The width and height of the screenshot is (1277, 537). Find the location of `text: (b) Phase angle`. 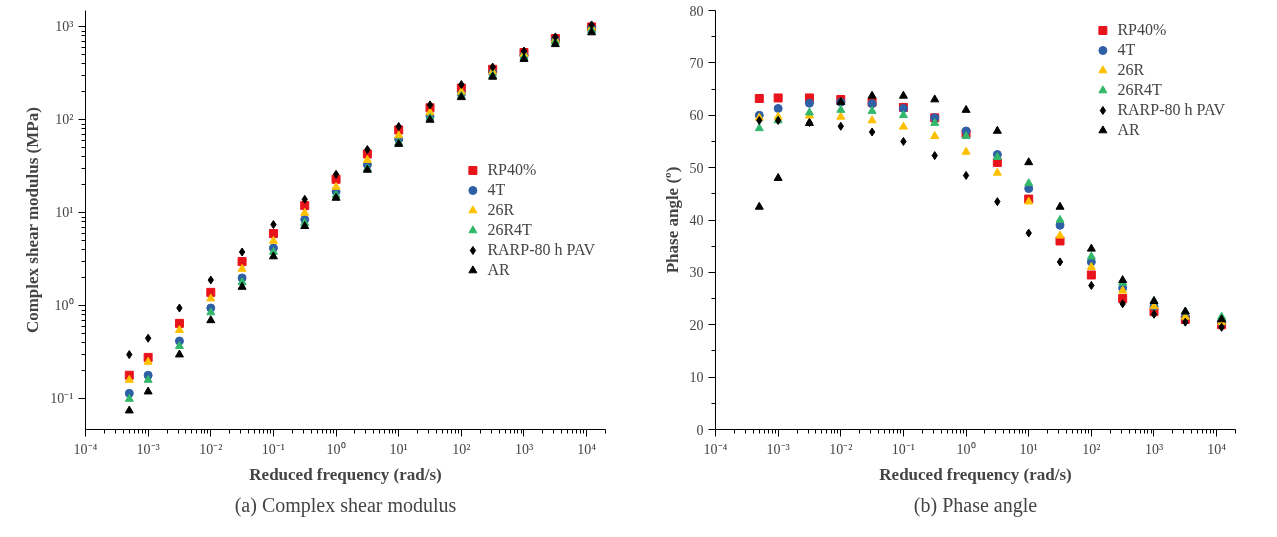

text: (b) Phase angle is located at coordinates (975, 505).